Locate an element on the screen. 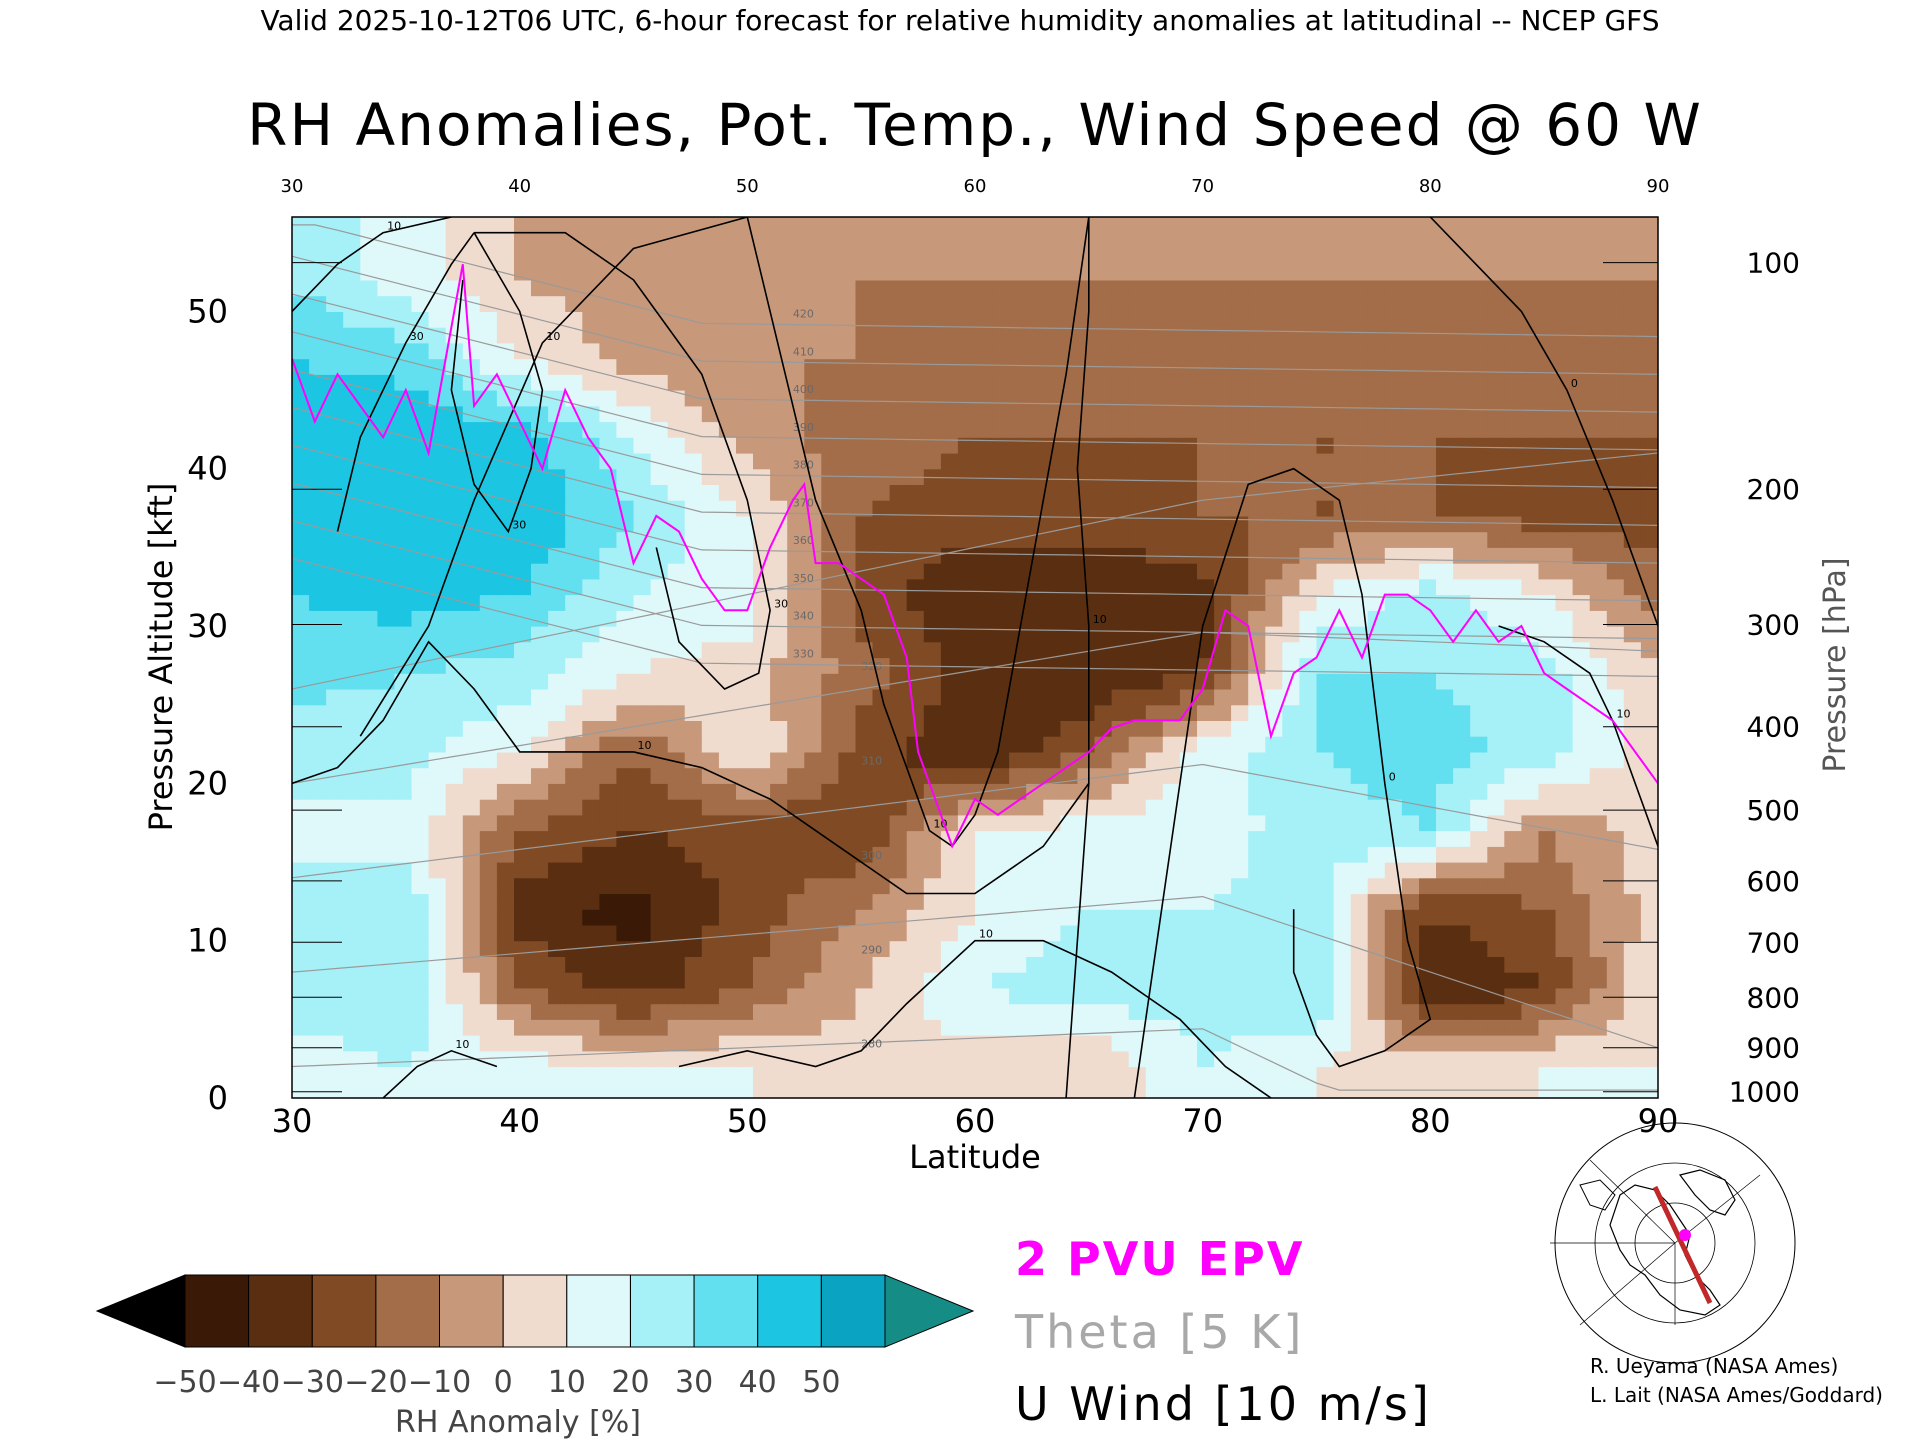 The image size is (1920, 1440). colorbar-swatch is located at coordinates (726, 1311).